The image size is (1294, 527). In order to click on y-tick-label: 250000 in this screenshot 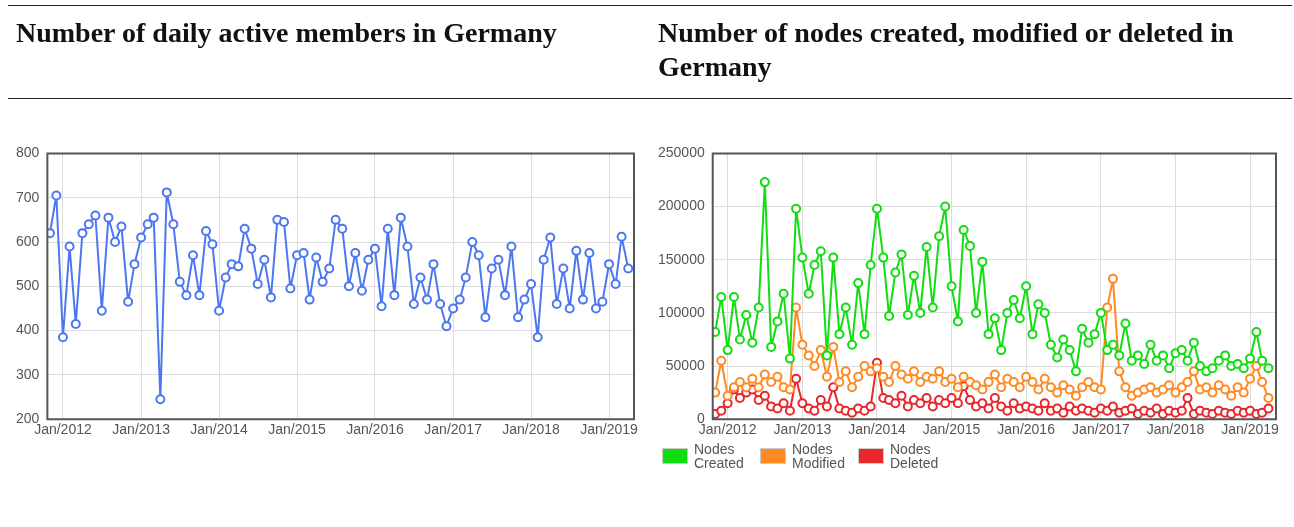, I will do `click(681, 152)`.